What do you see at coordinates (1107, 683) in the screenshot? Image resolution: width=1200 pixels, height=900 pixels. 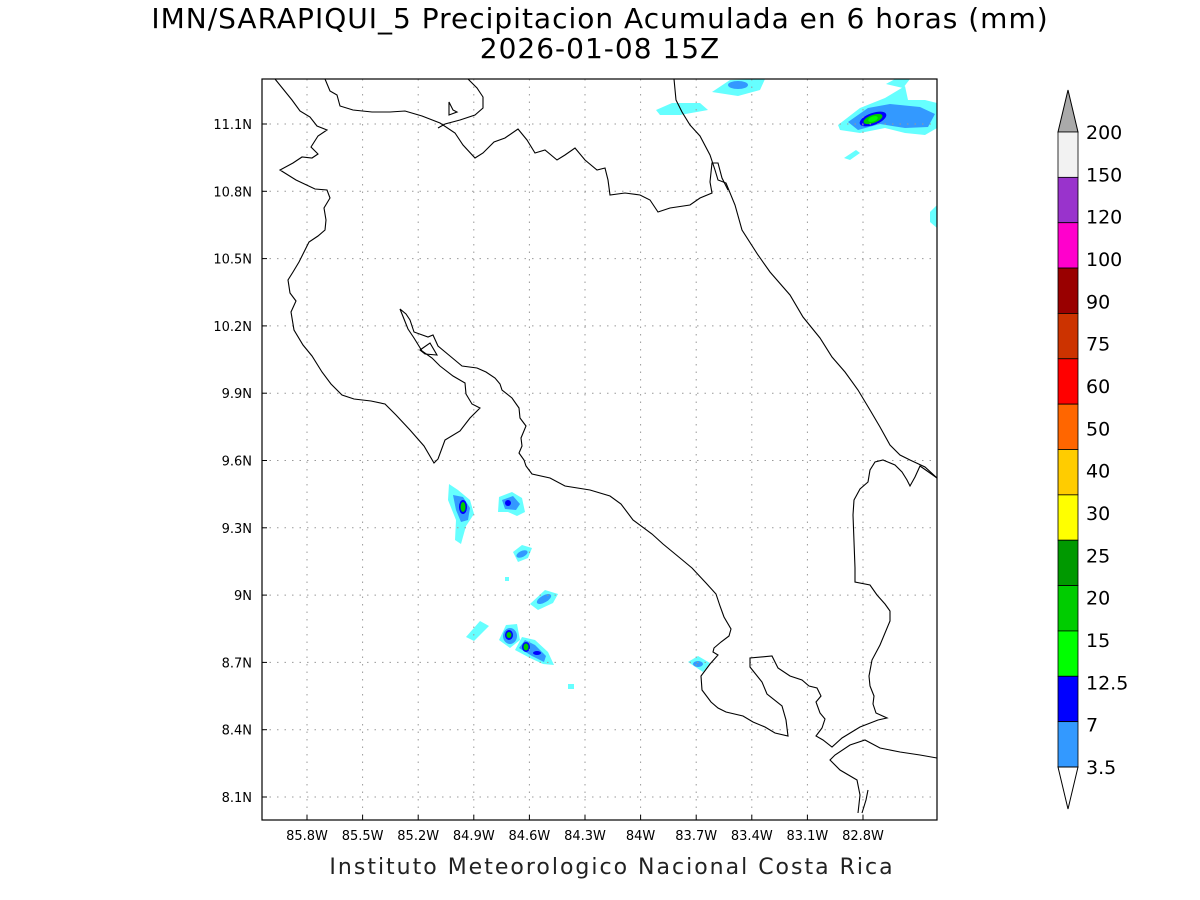 I see `colorbar-level-label: 12.5` at bounding box center [1107, 683].